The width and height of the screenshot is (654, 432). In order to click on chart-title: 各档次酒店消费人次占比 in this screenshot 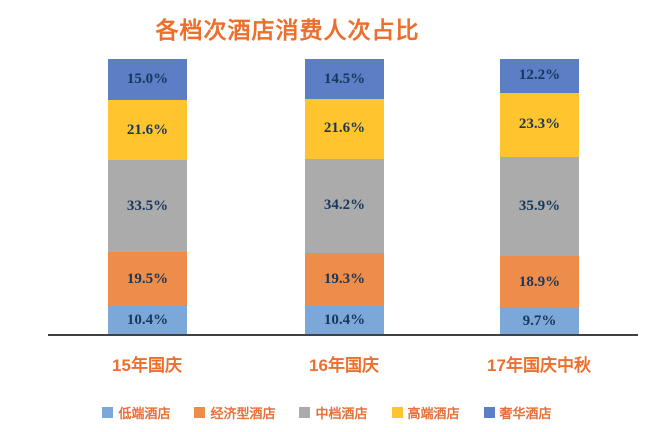, I will do `click(287, 30)`.